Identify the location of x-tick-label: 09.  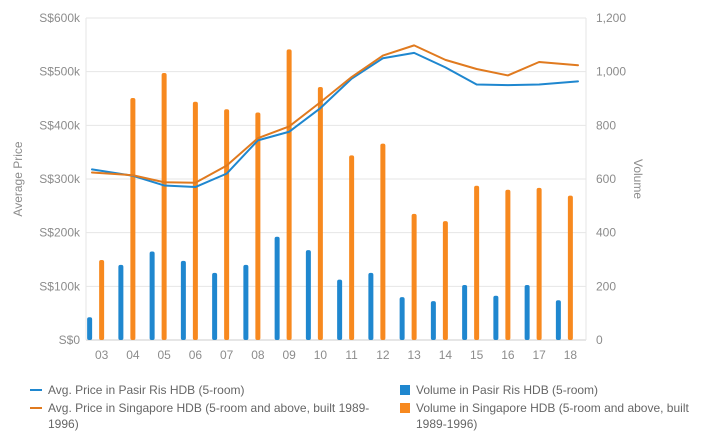
(289, 355).